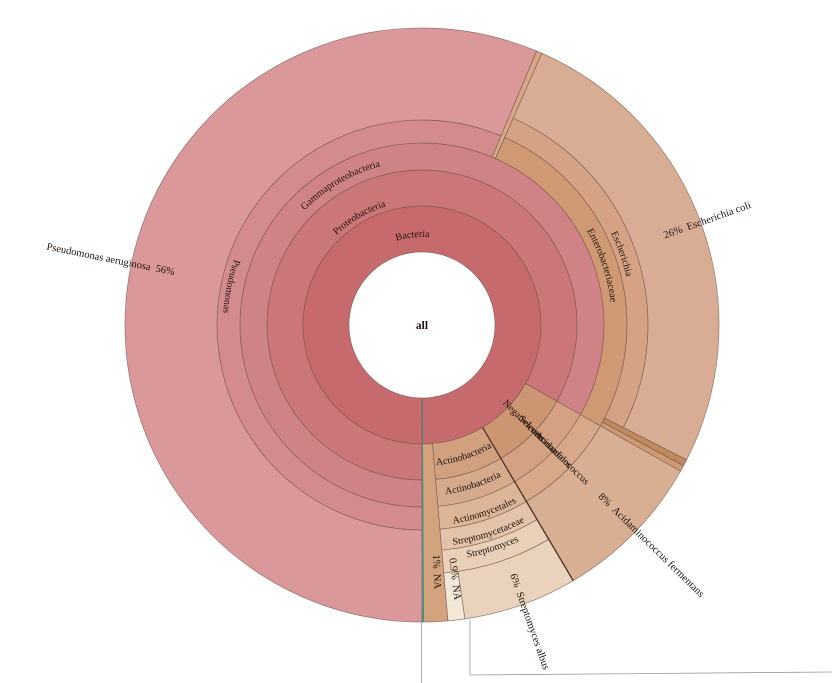  I want to click on center-label: all, so click(422, 326).